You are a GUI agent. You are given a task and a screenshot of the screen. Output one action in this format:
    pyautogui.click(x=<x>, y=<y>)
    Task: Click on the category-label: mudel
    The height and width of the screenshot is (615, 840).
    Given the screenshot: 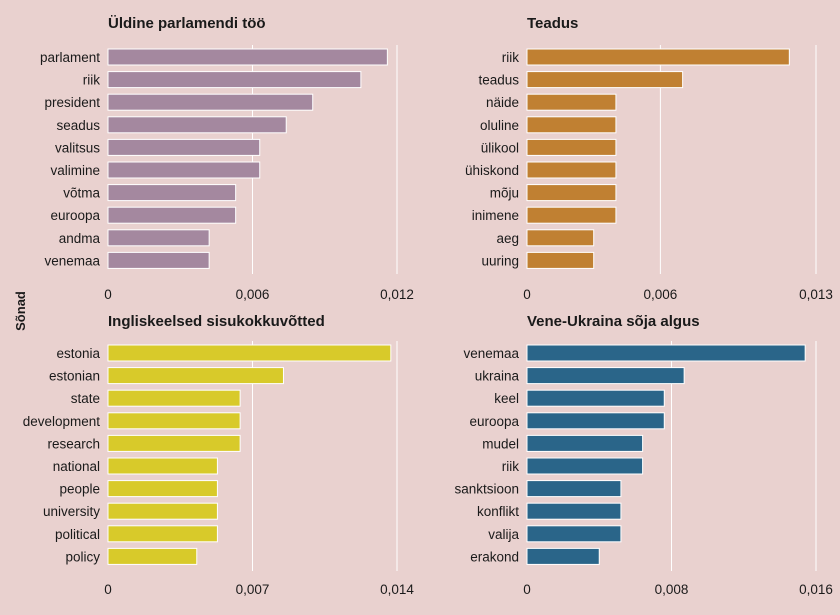 What is the action you would take?
    pyautogui.click(x=500, y=443)
    